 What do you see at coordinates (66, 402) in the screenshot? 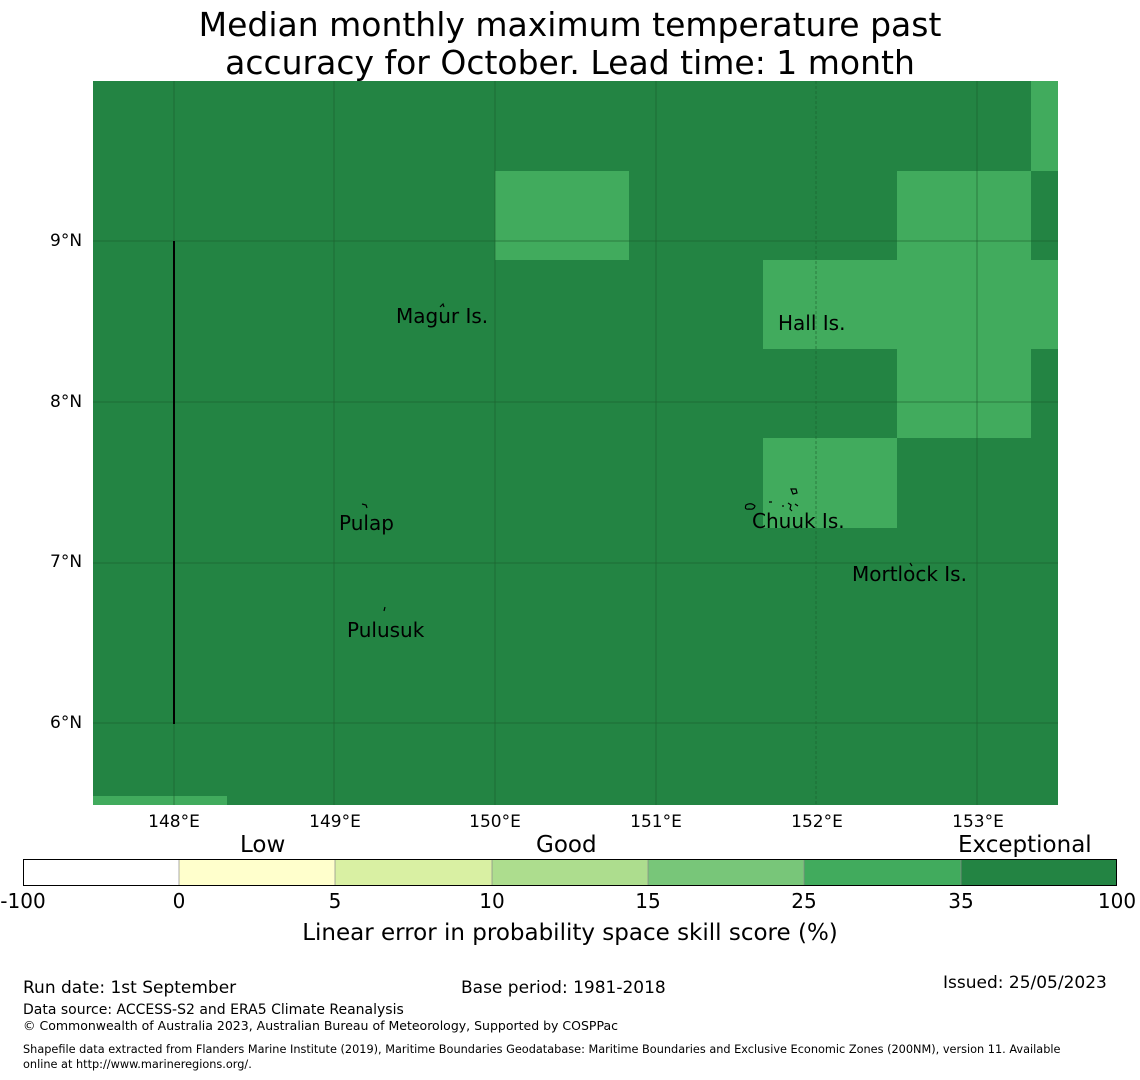
I see `lat-tick-8n: 8°N` at bounding box center [66, 402].